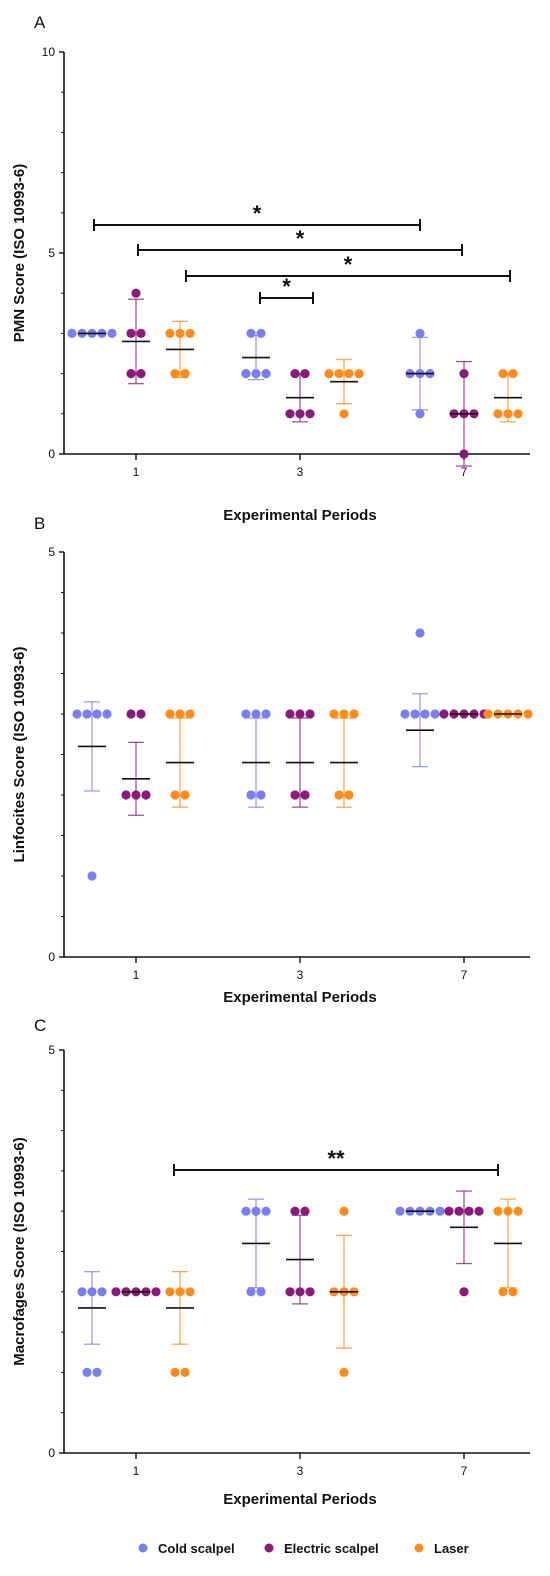 The height and width of the screenshot is (1576, 550). I want to click on y-axis-title: Macrofages Score (ISO 10993-6), so click(19, 1251).